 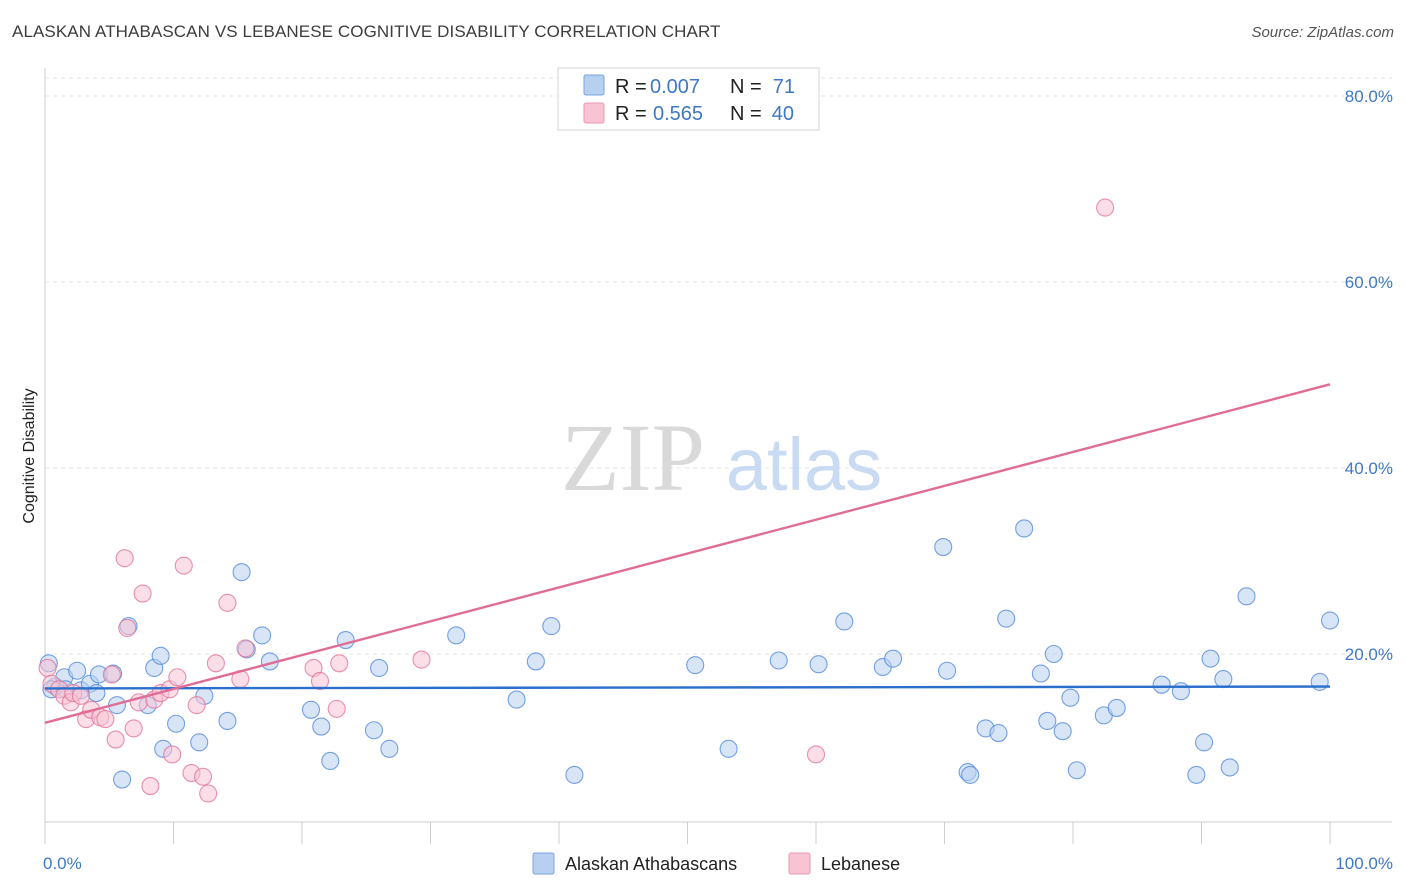 What do you see at coordinates (1369, 654) in the screenshot?
I see `y-tick-label: 20.0%` at bounding box center [1369, 654].